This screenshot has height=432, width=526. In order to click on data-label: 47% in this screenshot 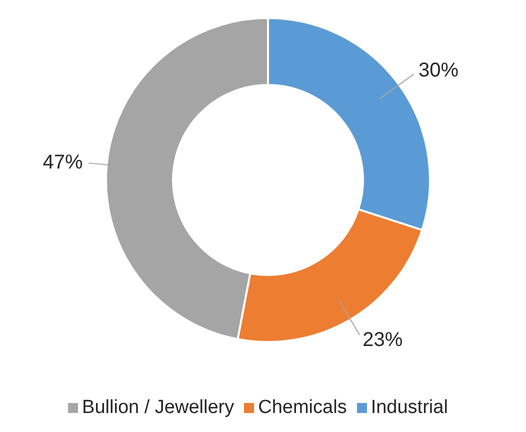, I will do `click(63, 162)`.